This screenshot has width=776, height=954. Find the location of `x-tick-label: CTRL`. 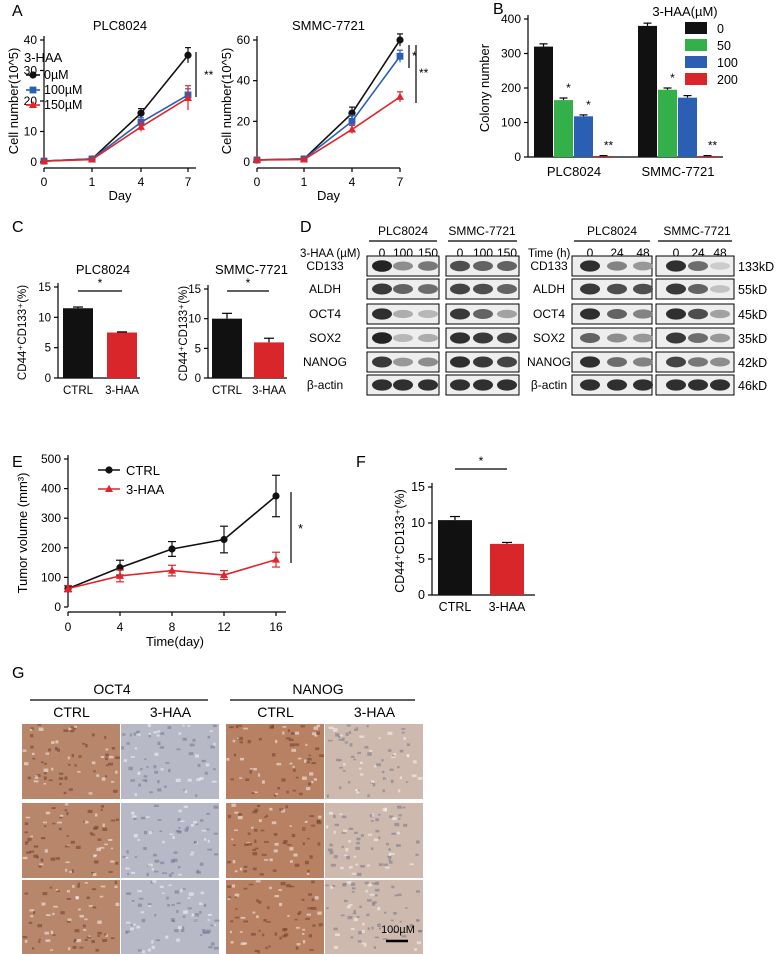

x-tick-label: CTRL is located at coordinates (78, 391).